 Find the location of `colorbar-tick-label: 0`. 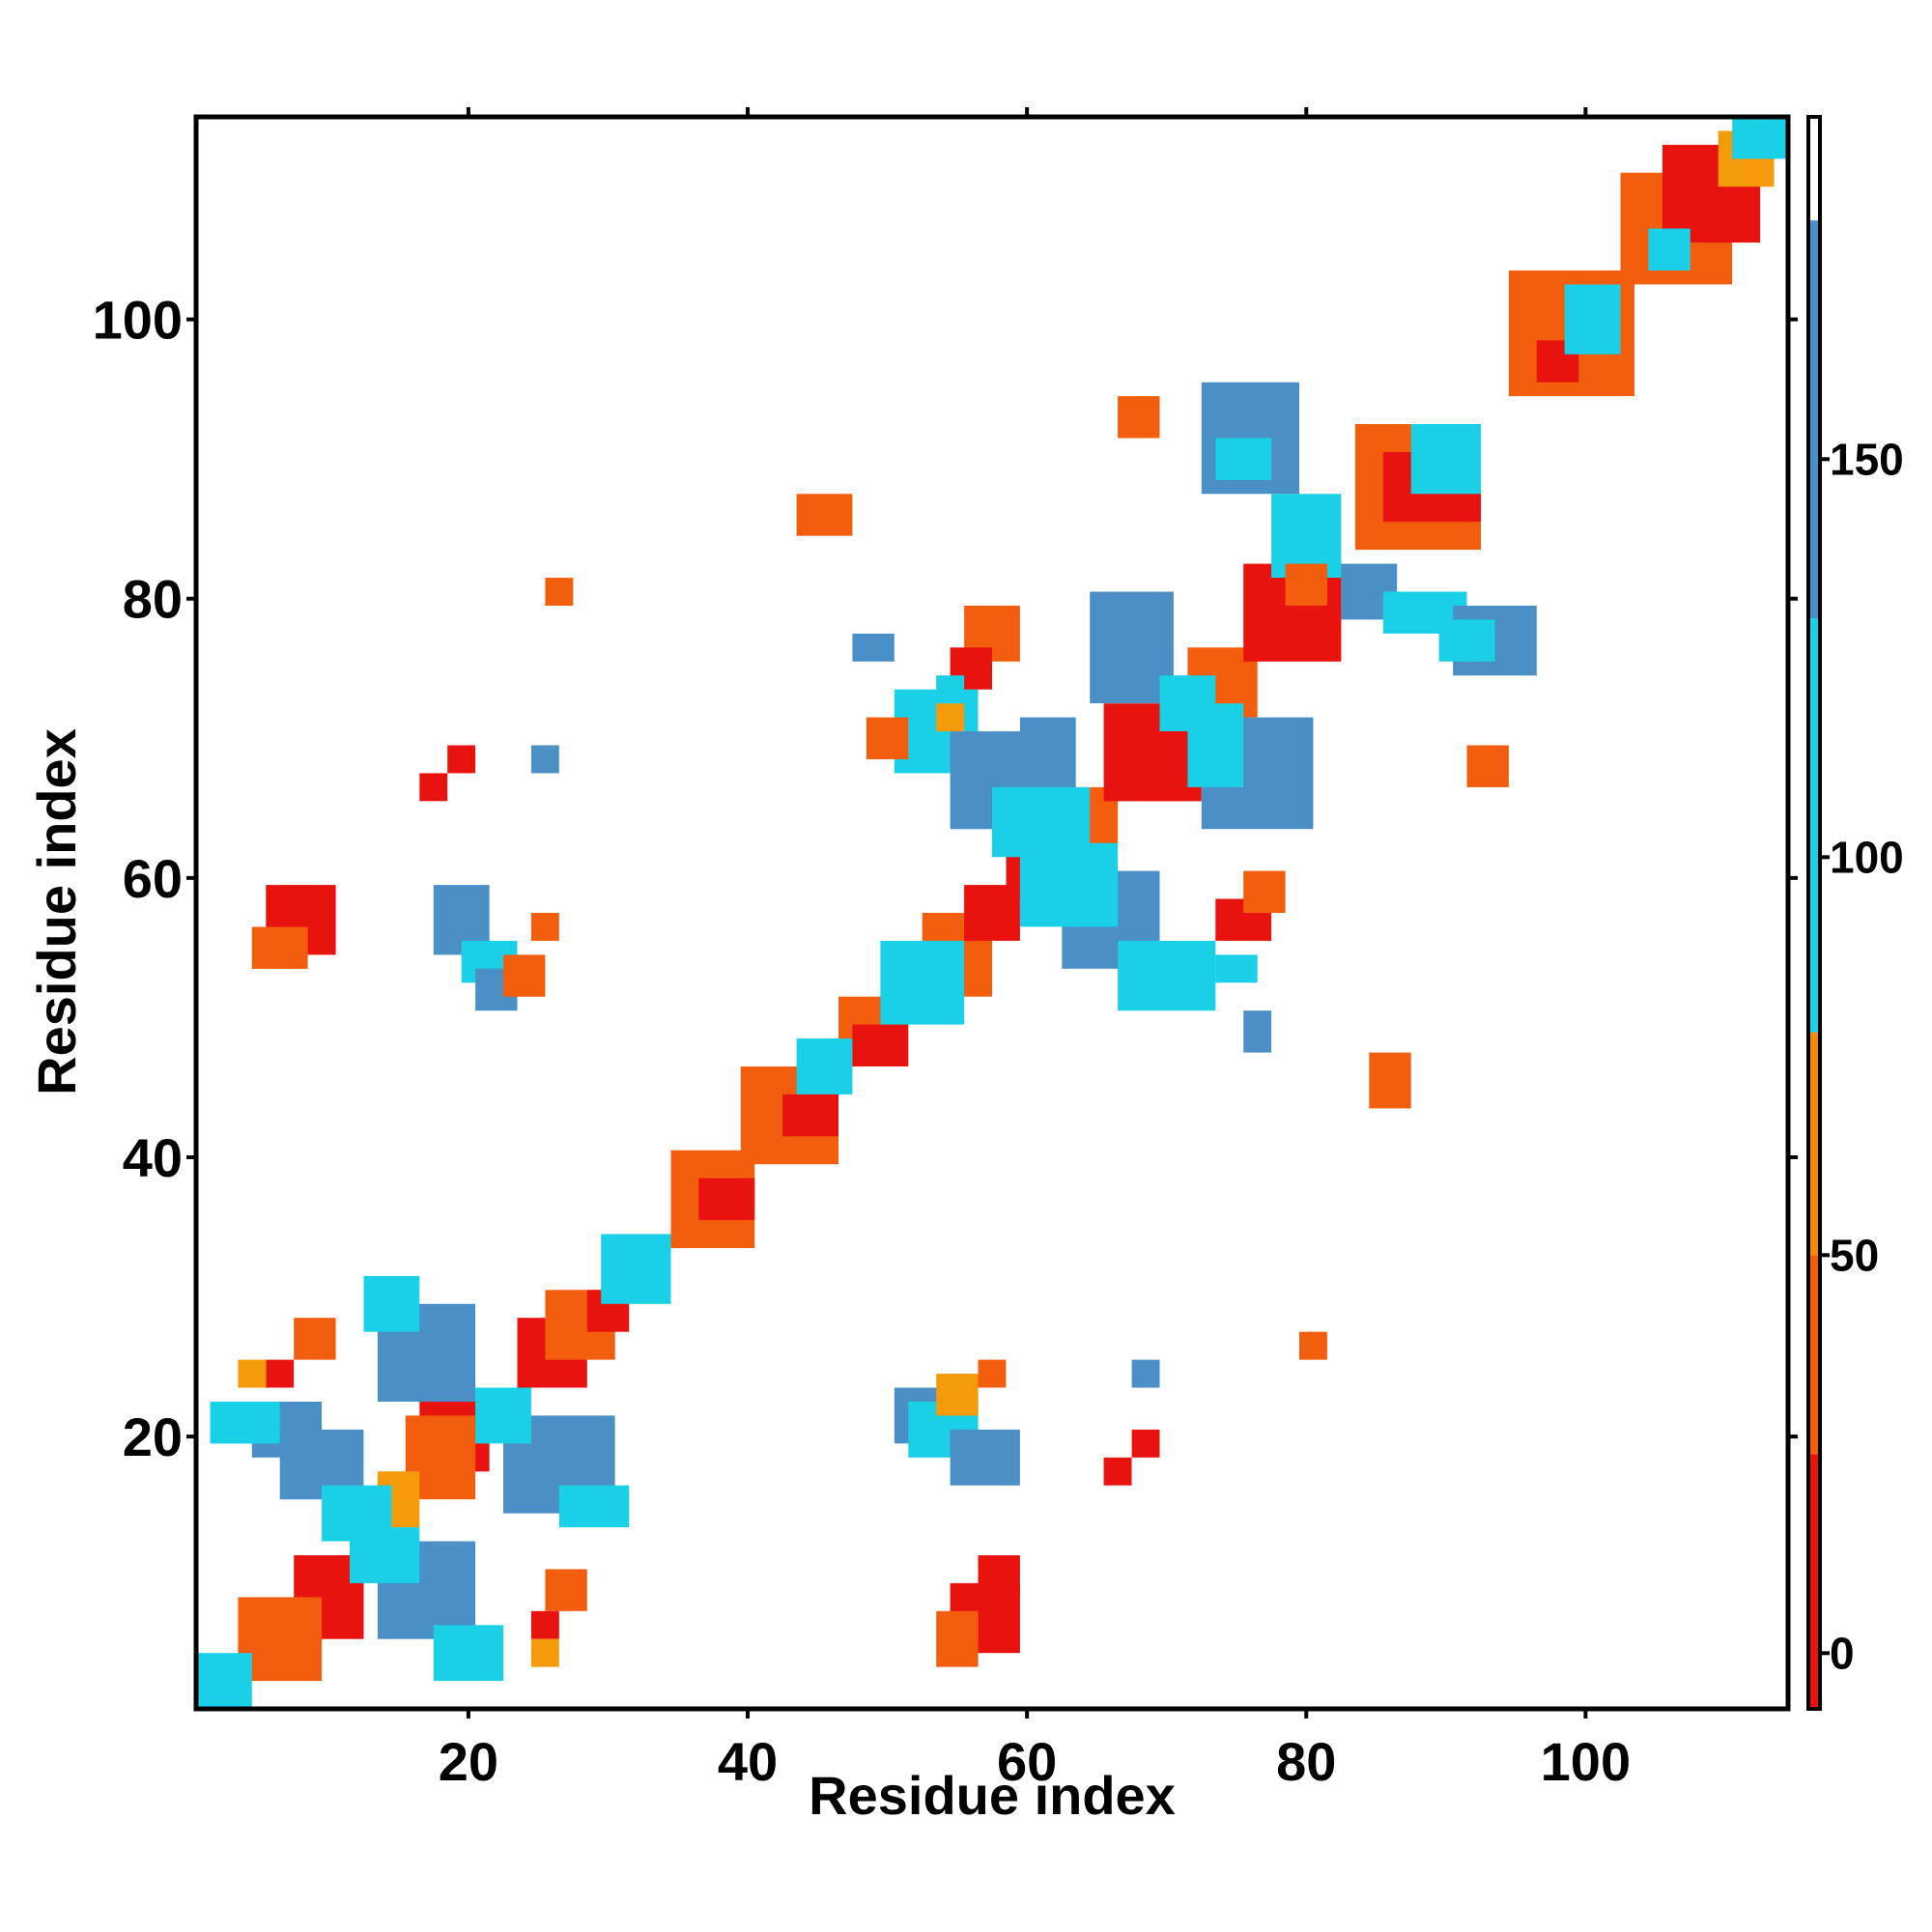

colorbar-tick-label: 0 is located at coordinates (1842, 1653).